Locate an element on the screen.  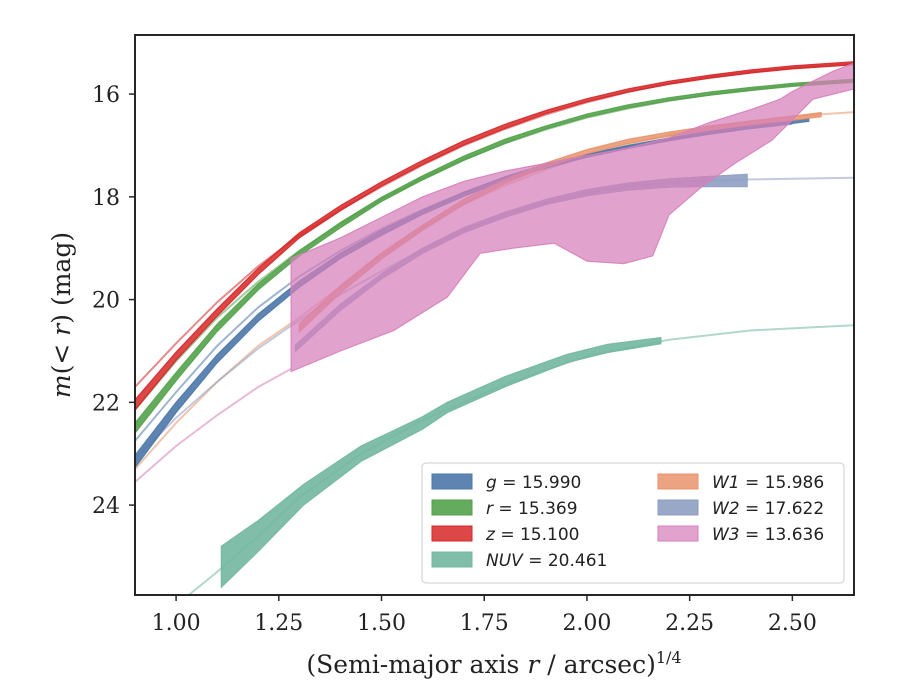
legend-swatch-w1 is located at coordinates (678, 481).